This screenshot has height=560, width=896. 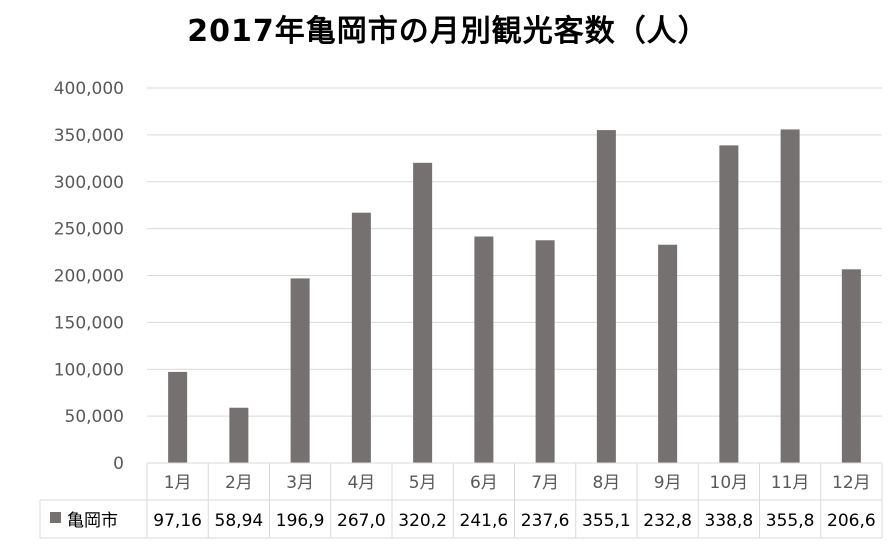 What do you see at coordinates (361, 521) in the screenshot?
I see `data-table-value: 267,0` at bounding box center [361, 521].